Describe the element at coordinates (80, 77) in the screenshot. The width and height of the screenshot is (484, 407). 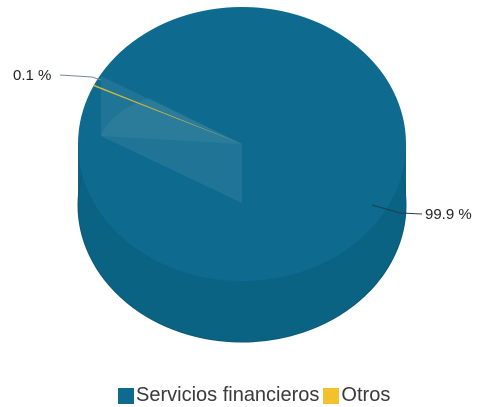
I see `leader-line-otros` at that location.